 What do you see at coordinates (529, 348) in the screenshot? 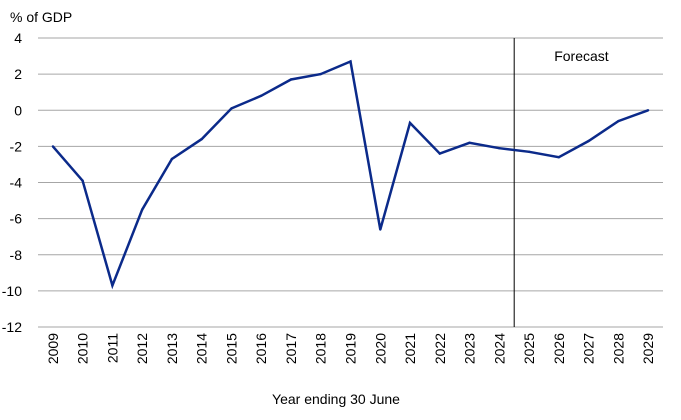
I see `x-tick-label: 2025` at bounding box center [529, 348].